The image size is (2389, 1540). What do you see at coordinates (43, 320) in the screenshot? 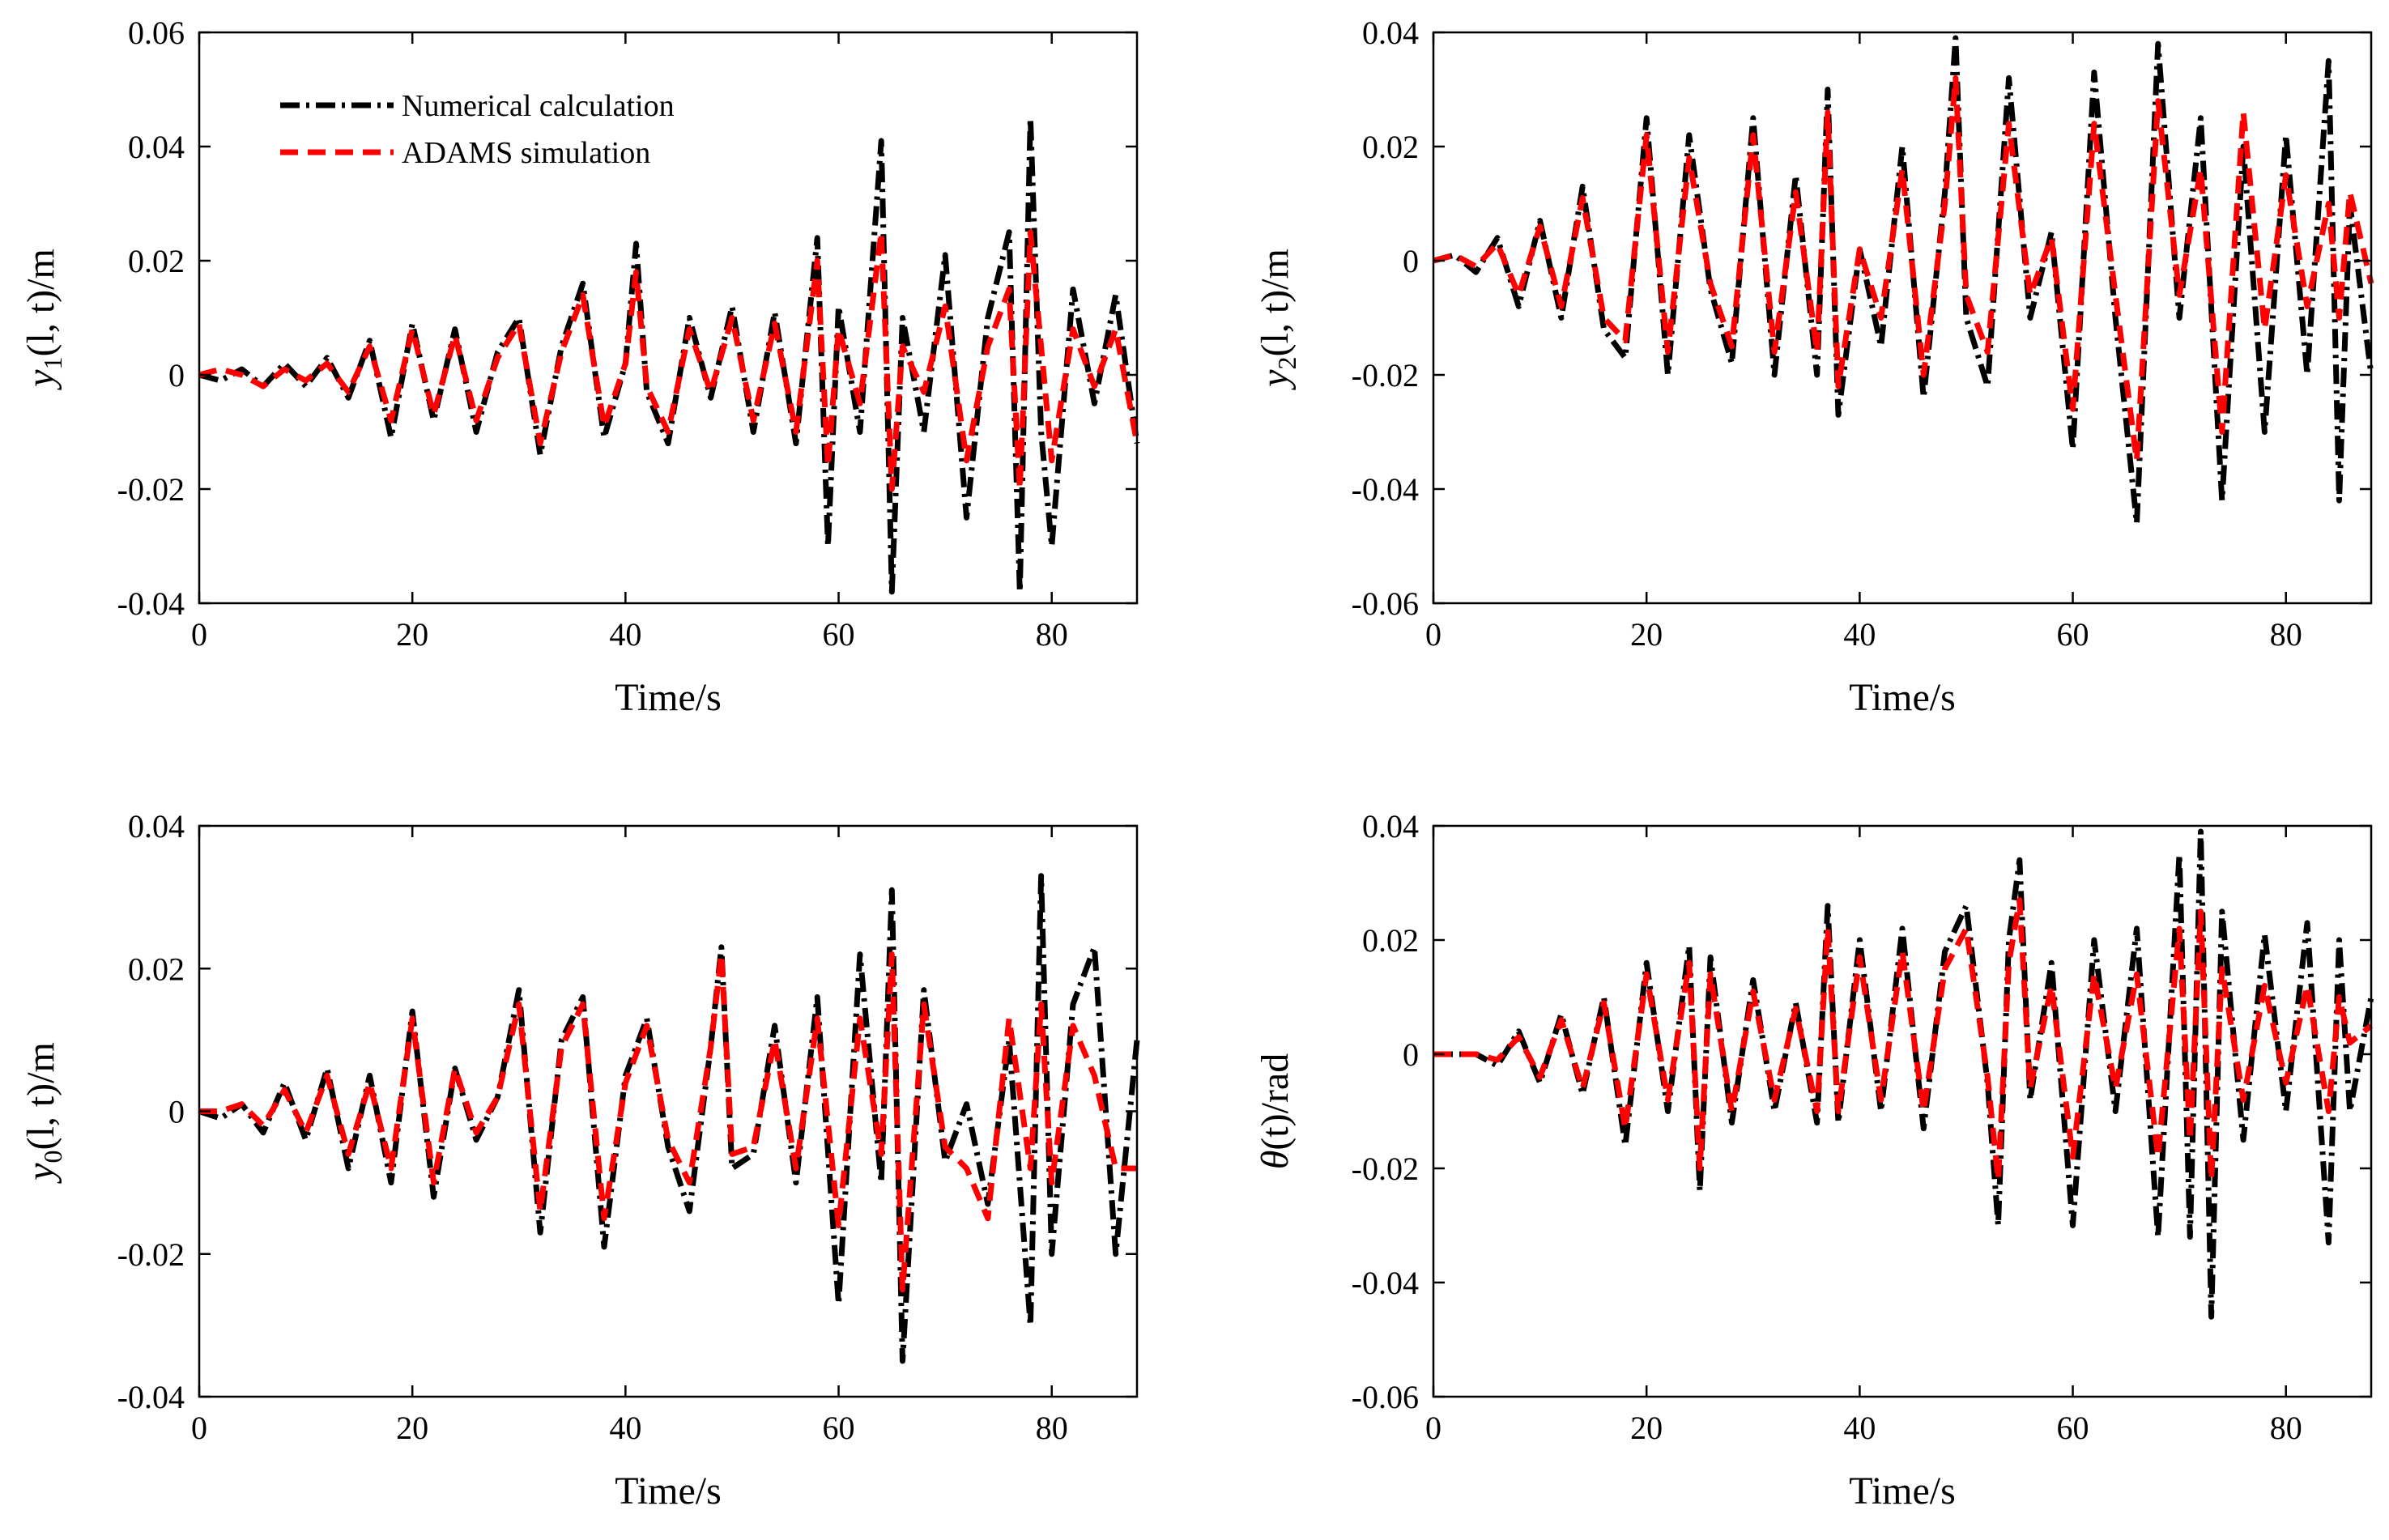
I see `y-axis-label: y1(l, t)/m` at bounding box center [43, 320].